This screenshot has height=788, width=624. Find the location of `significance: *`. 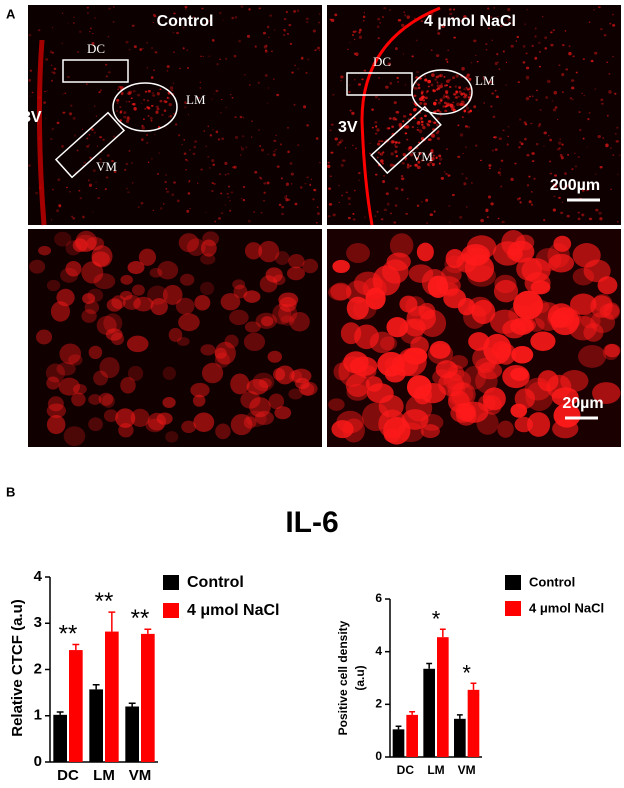

significance: * is located at coordinates (436, 618).